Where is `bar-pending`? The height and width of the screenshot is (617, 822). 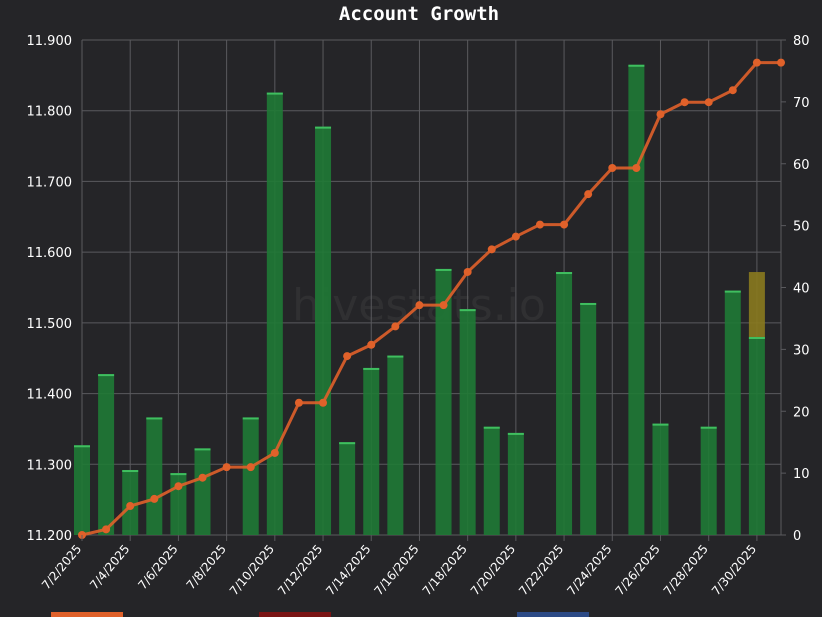
bar-pending is located at coordinates (756, 304).